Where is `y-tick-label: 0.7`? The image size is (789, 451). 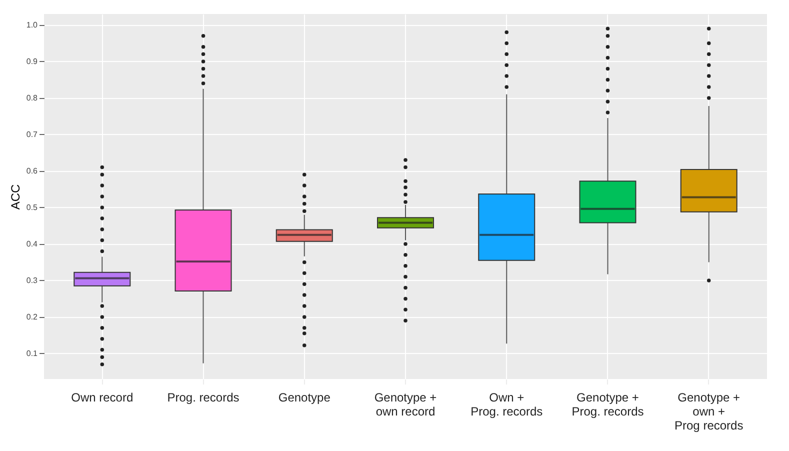
y-tick-label: 0.7 is located at coordinates (32, 134).